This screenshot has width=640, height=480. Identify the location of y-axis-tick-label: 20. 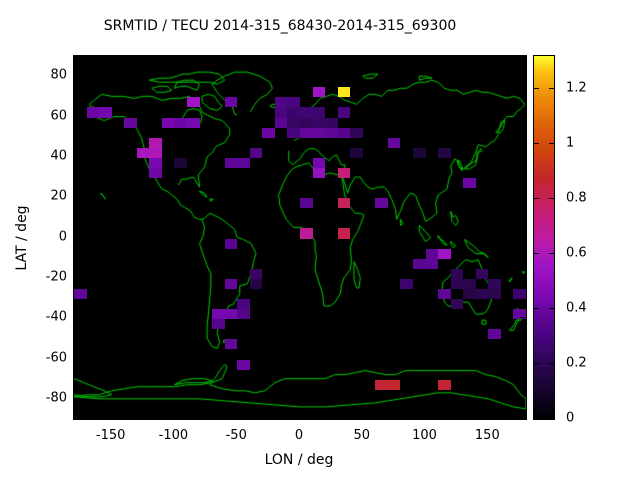
(58, 196).